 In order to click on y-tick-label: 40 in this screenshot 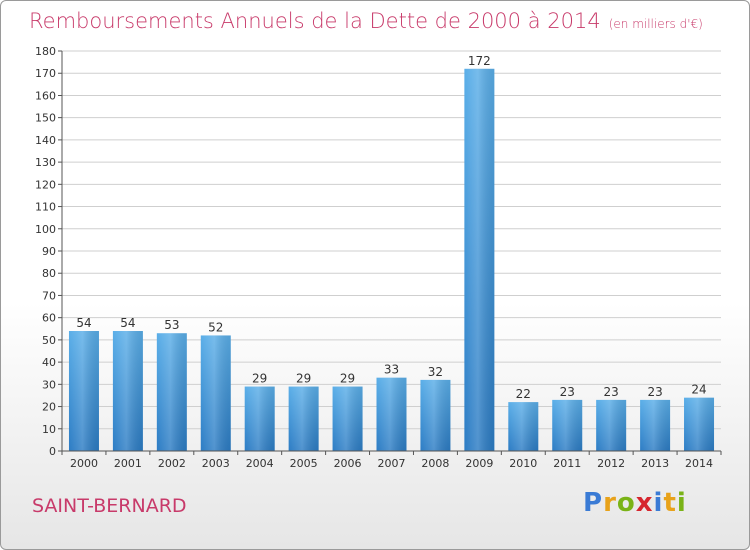, I will do `click(49, 362)`.